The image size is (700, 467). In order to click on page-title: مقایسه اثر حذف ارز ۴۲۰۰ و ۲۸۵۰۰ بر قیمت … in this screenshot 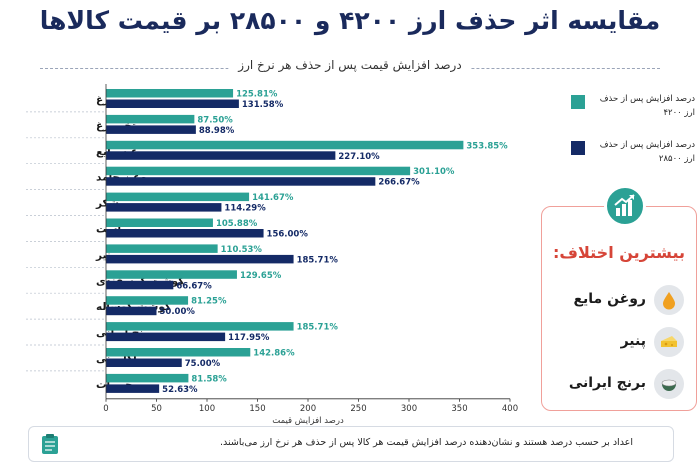, I will do `click(350, 20)`.